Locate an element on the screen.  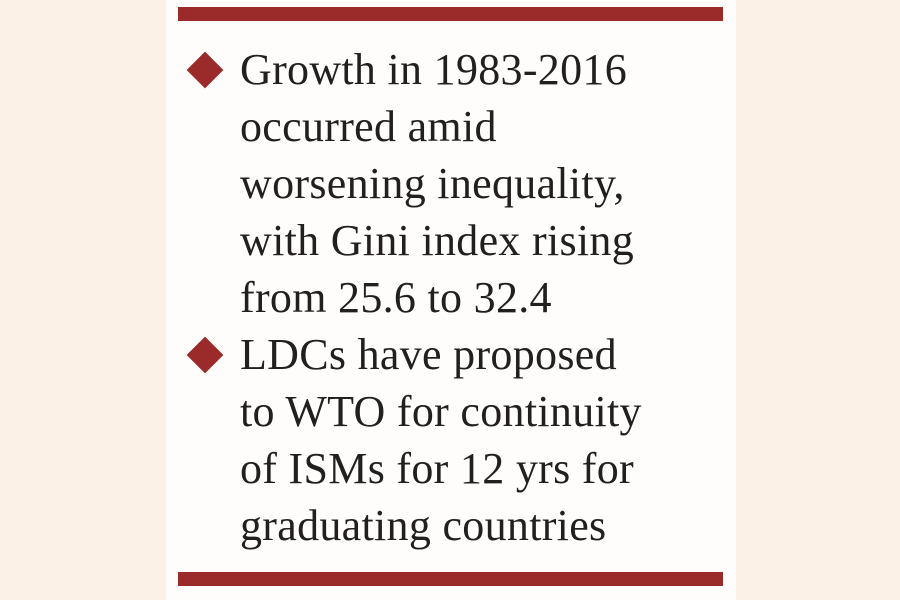
bullet-text-line: of ISMs for 12 yrs for is located at coordinates (437, 468).